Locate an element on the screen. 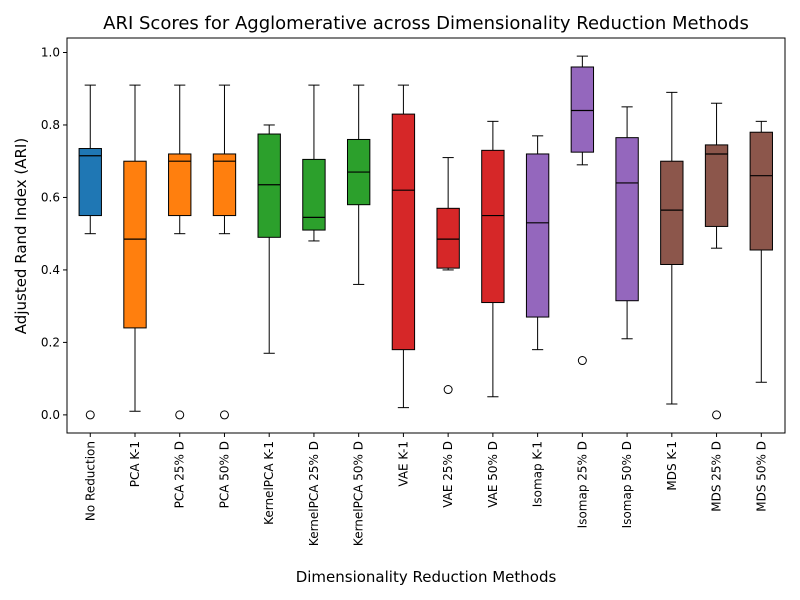 The height and width of the screenshot is (600, 800). x-tick-label: KernelPCA K-1 is located at coordinates (269, 483).